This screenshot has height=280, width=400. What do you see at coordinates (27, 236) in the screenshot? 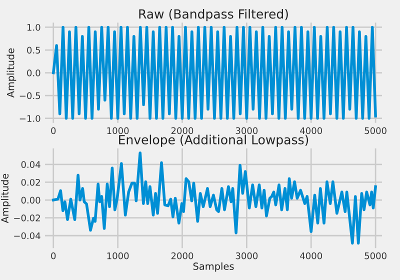
I see `y-tick-label: −0.04` at bounding box center [27, 236].